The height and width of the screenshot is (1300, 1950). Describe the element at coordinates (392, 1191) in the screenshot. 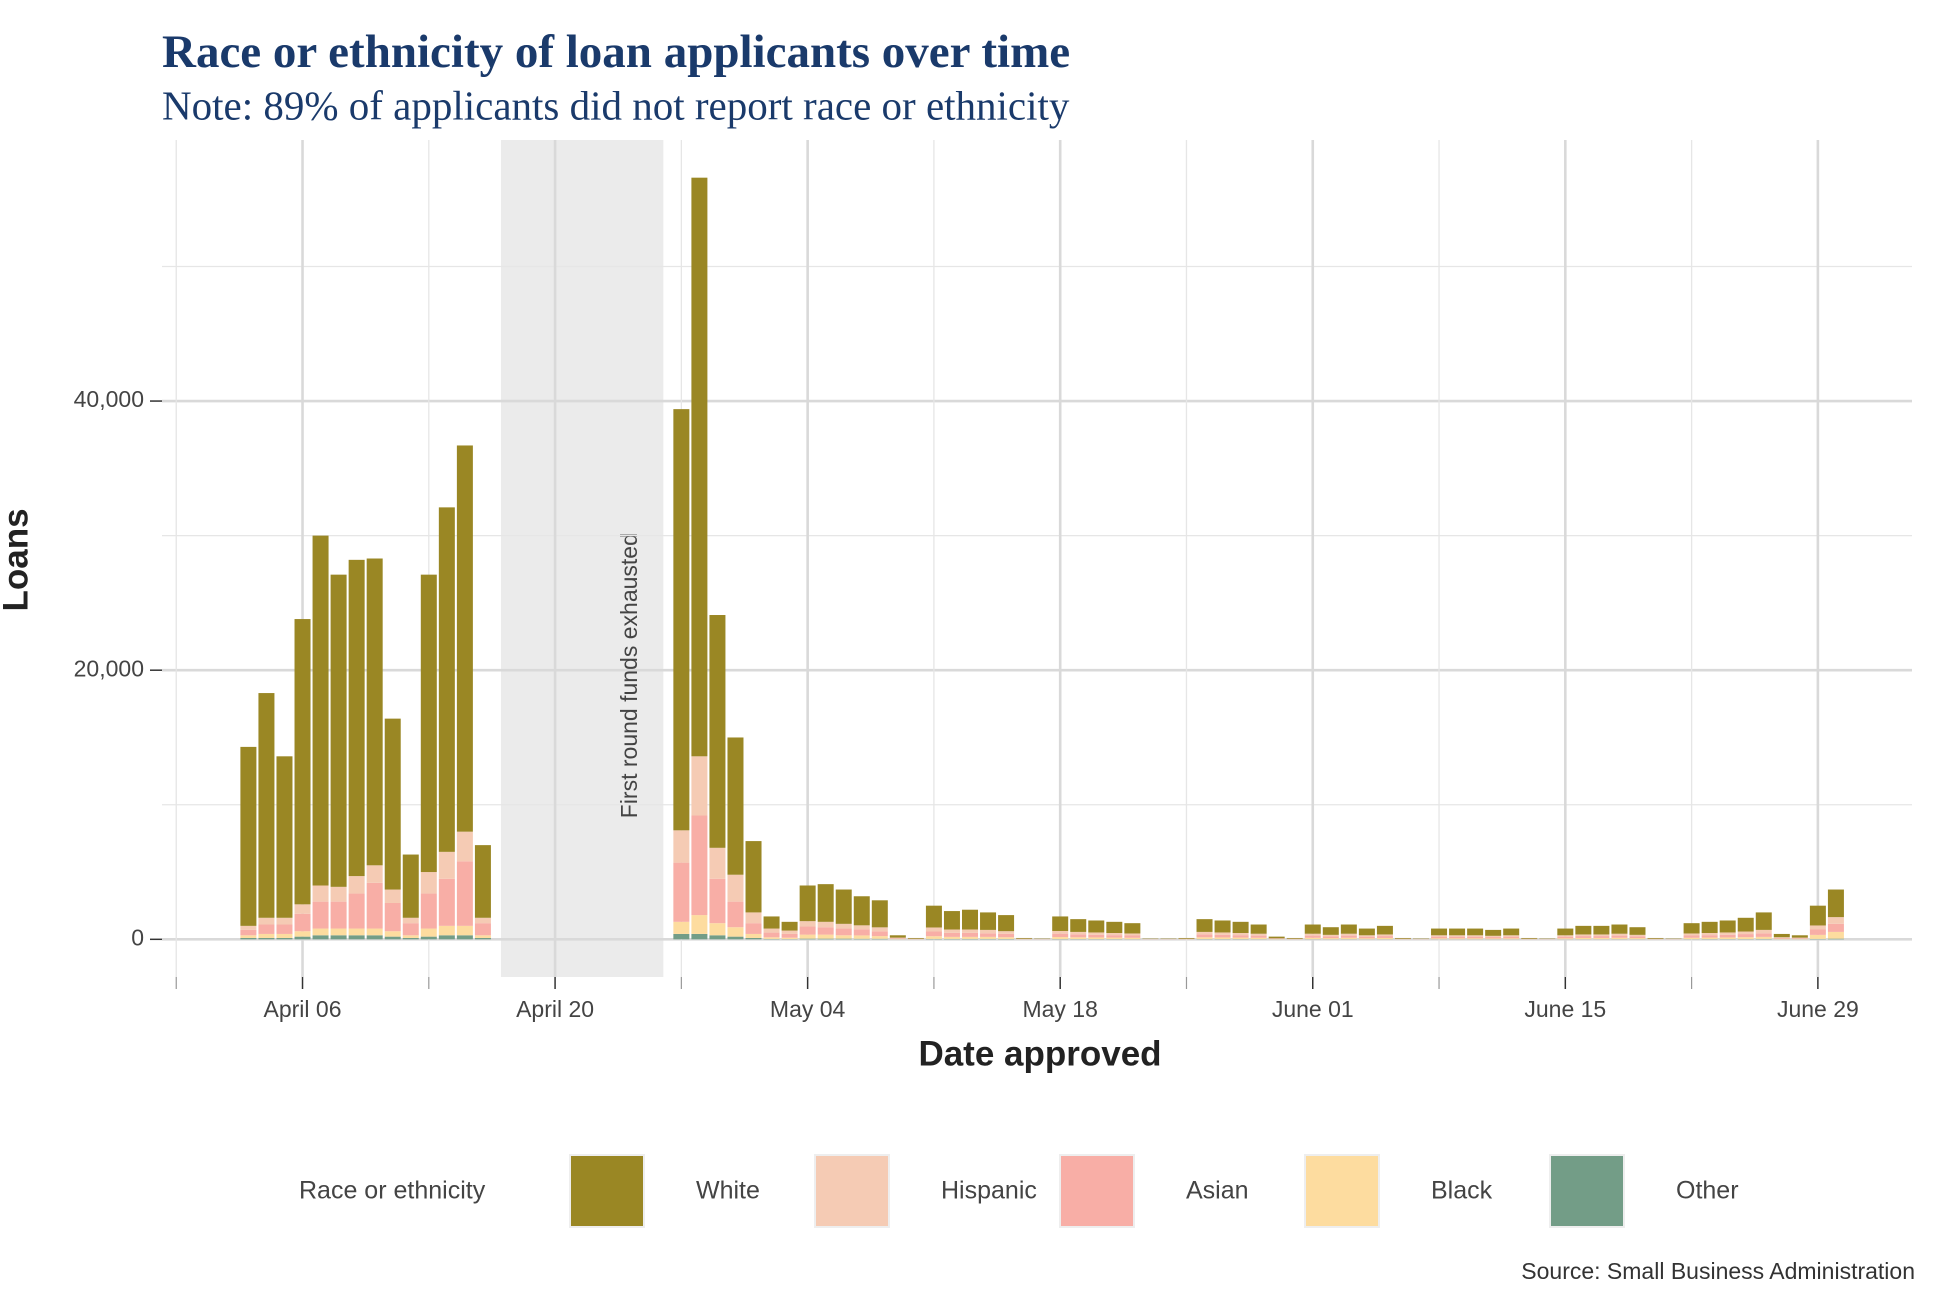

I see `legend-title: Race or ethnicity` at that location.